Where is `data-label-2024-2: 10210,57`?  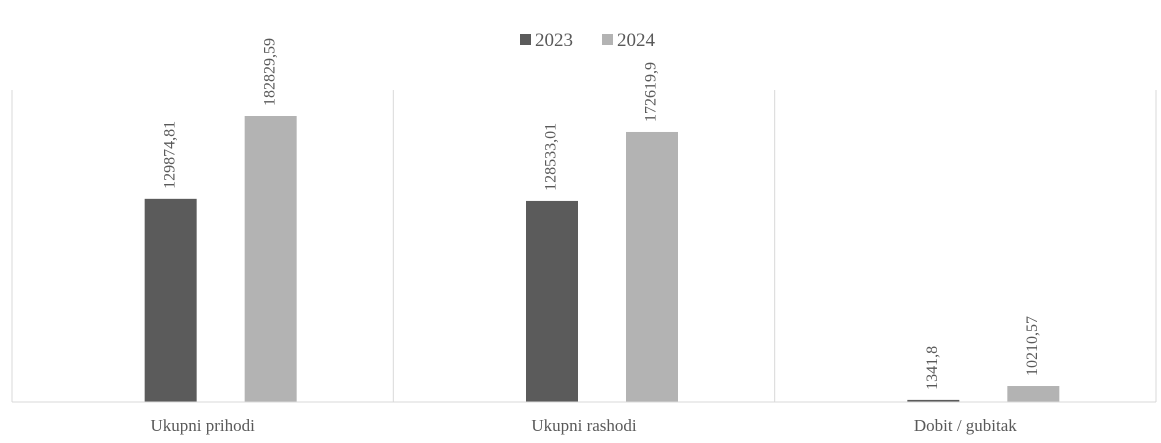
data-label-2024-2: 10210,57 is located at coordinates (1032, 346).